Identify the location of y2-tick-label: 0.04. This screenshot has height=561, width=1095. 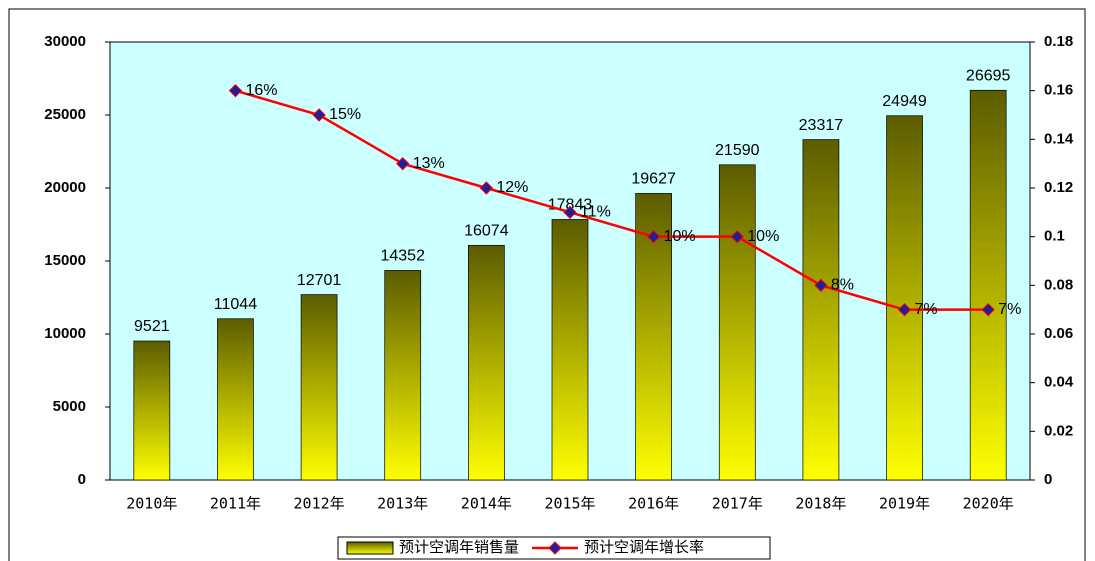
(1059, 382).